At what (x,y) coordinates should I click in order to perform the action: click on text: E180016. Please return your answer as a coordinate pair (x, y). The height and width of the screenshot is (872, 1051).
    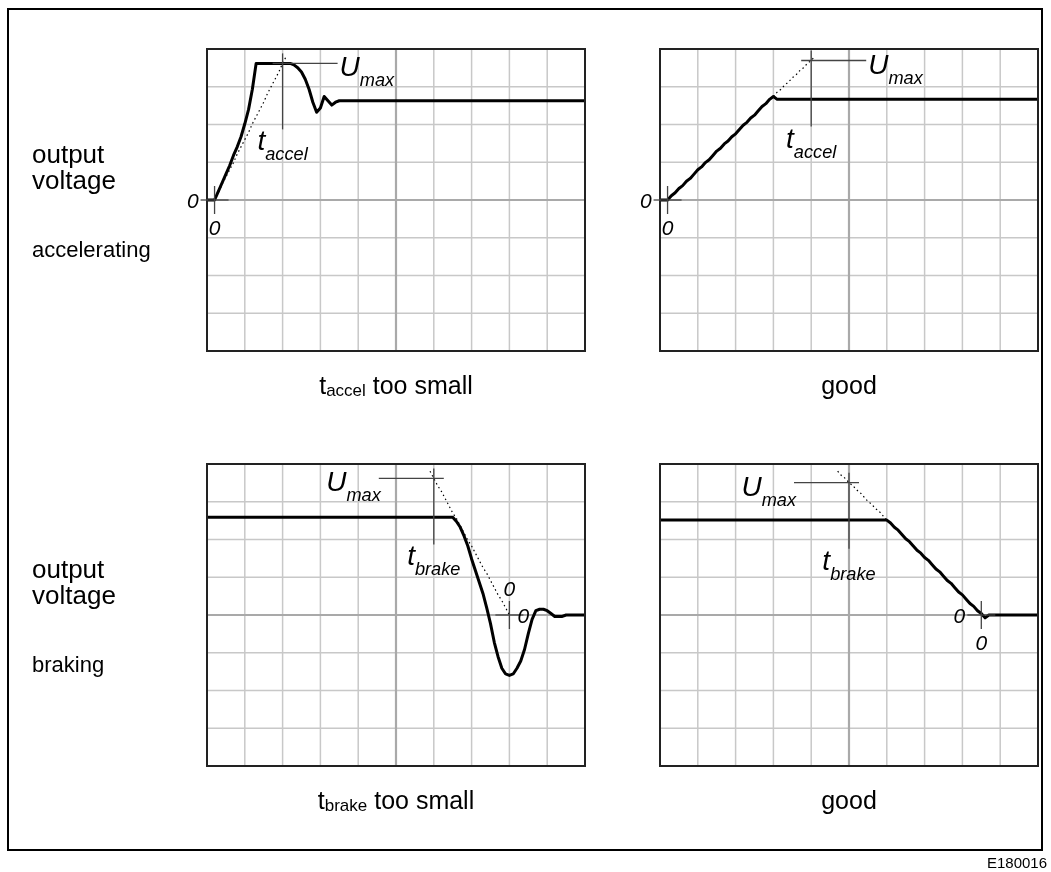
    Looking at the image, I should click on (1016, 862).